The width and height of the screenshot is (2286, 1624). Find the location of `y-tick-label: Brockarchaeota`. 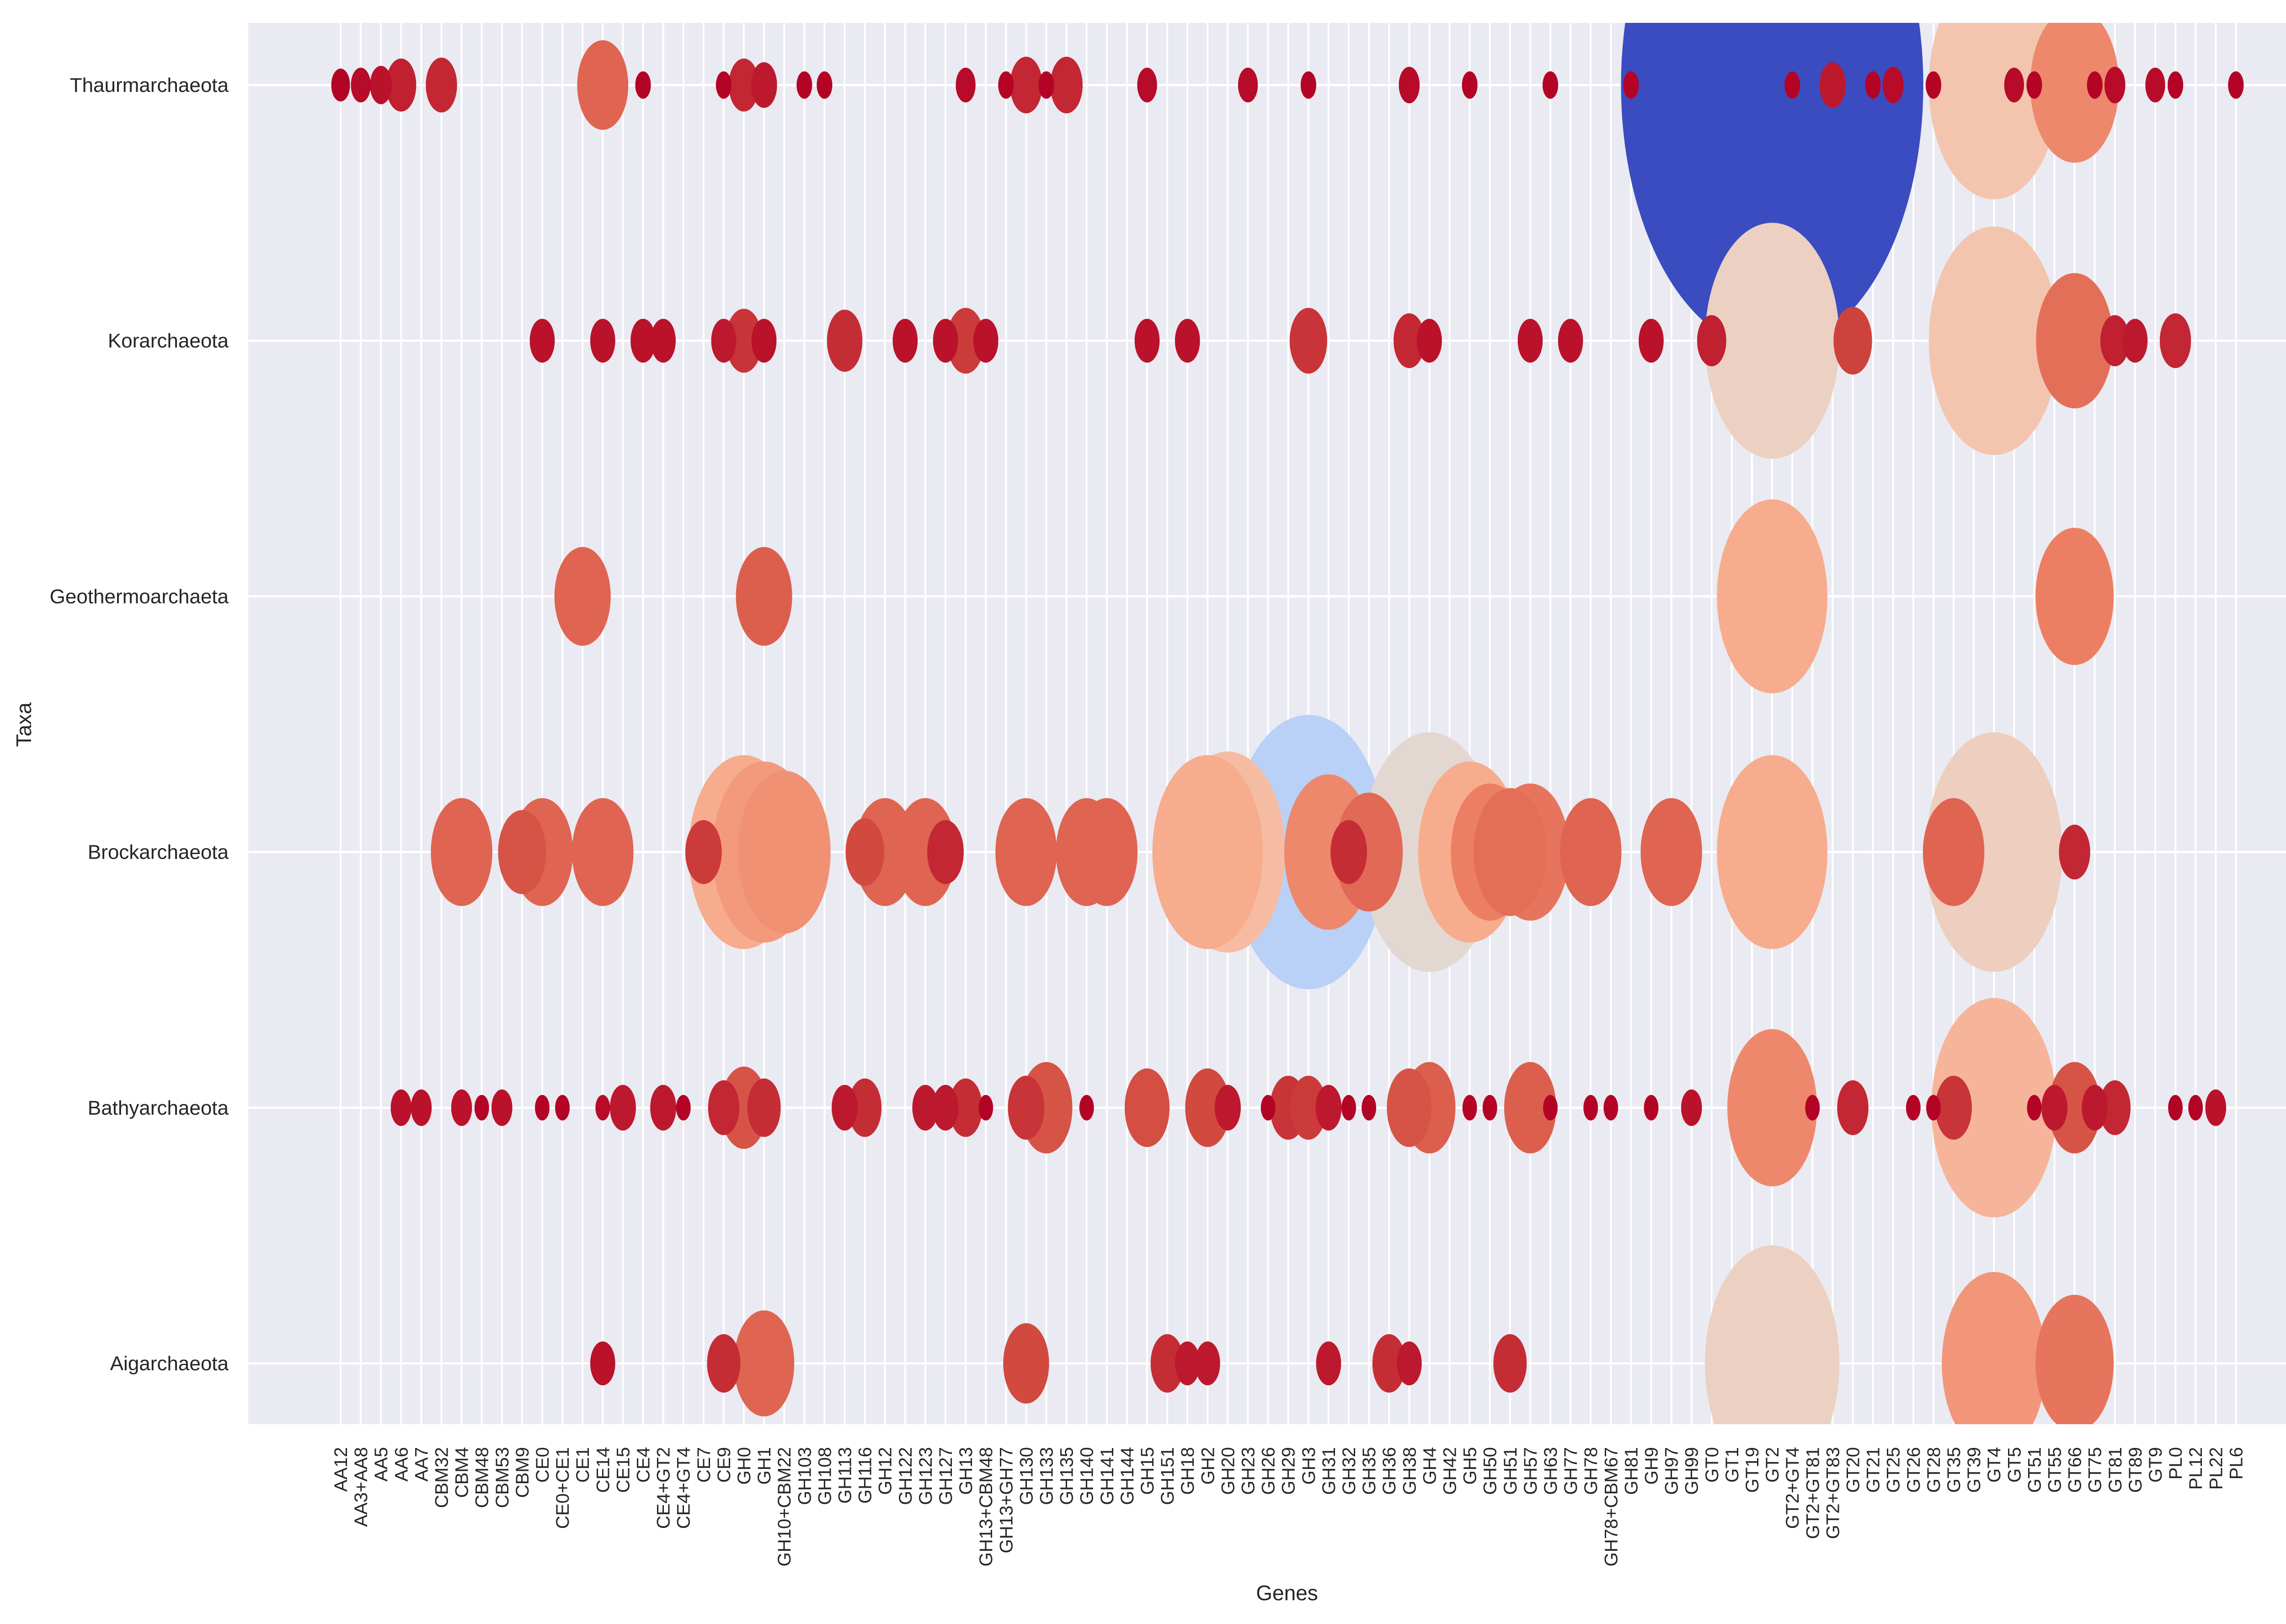

y-tick-label: Brockarchaeota is located at coordinates (158, 852).